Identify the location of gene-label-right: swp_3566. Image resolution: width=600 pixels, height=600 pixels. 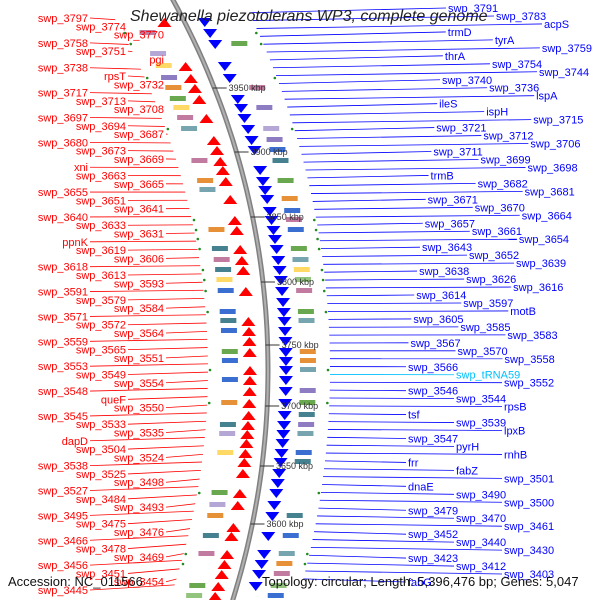
(433, 368).